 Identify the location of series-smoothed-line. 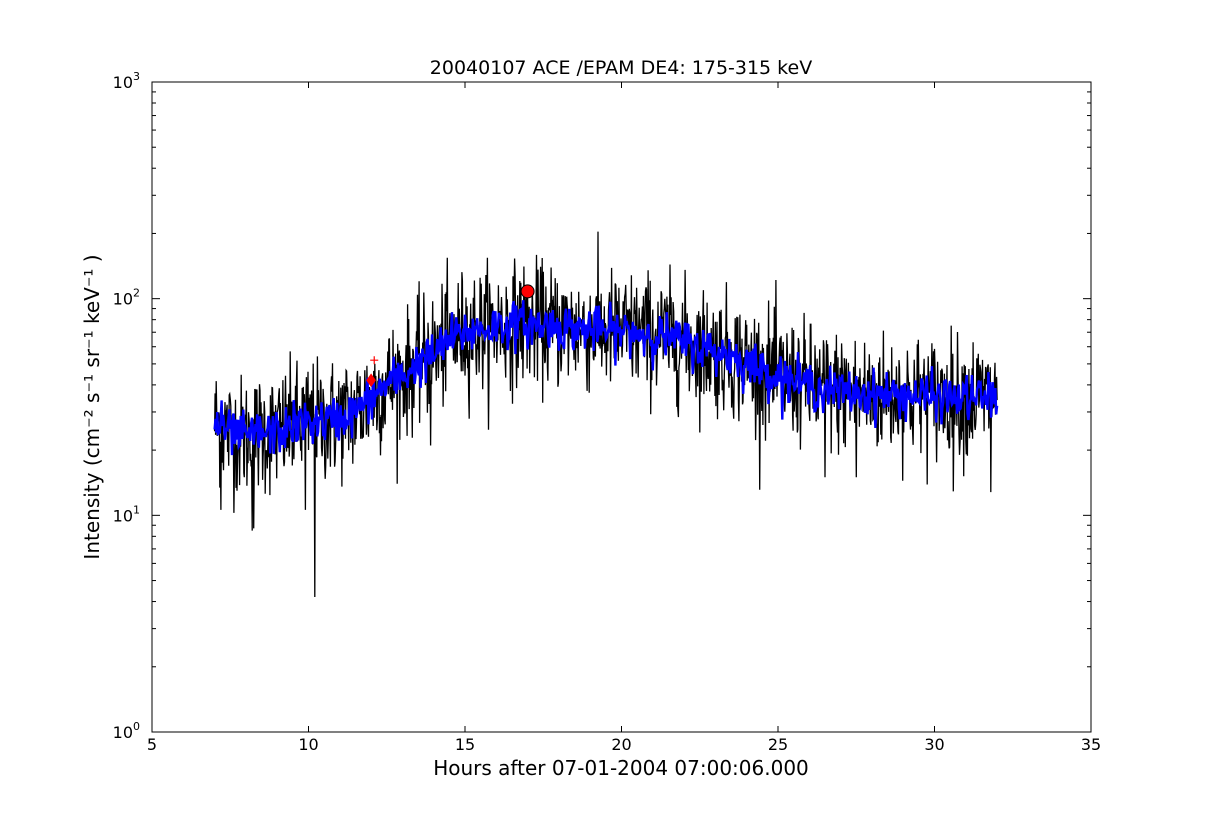
(606, 378).